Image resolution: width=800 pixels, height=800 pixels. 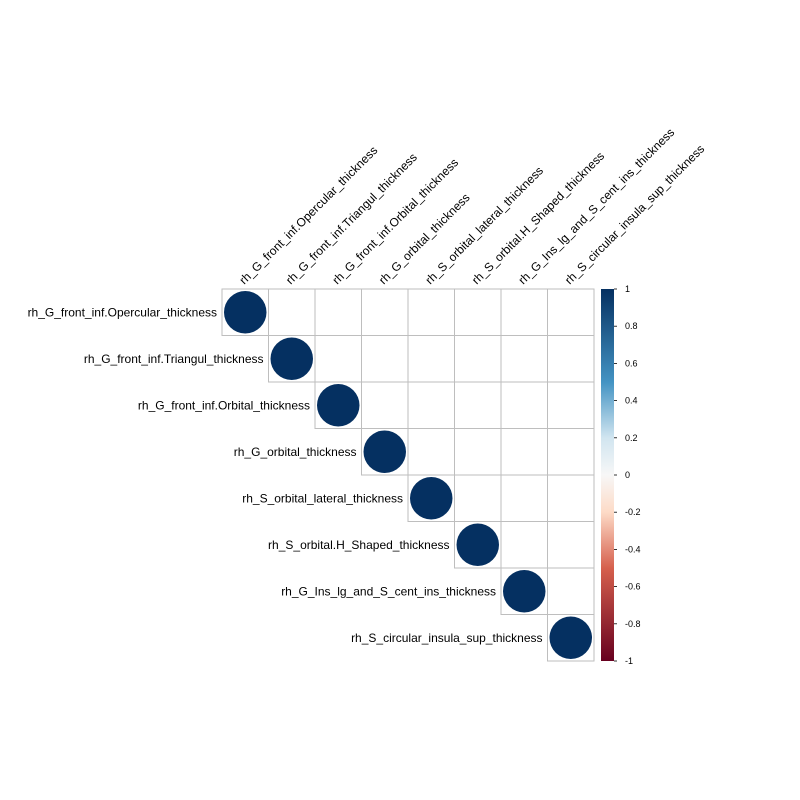 I want to click on row-label: rh_S_orbital.H_Shaped_thickness, so click(x=358, y=545).